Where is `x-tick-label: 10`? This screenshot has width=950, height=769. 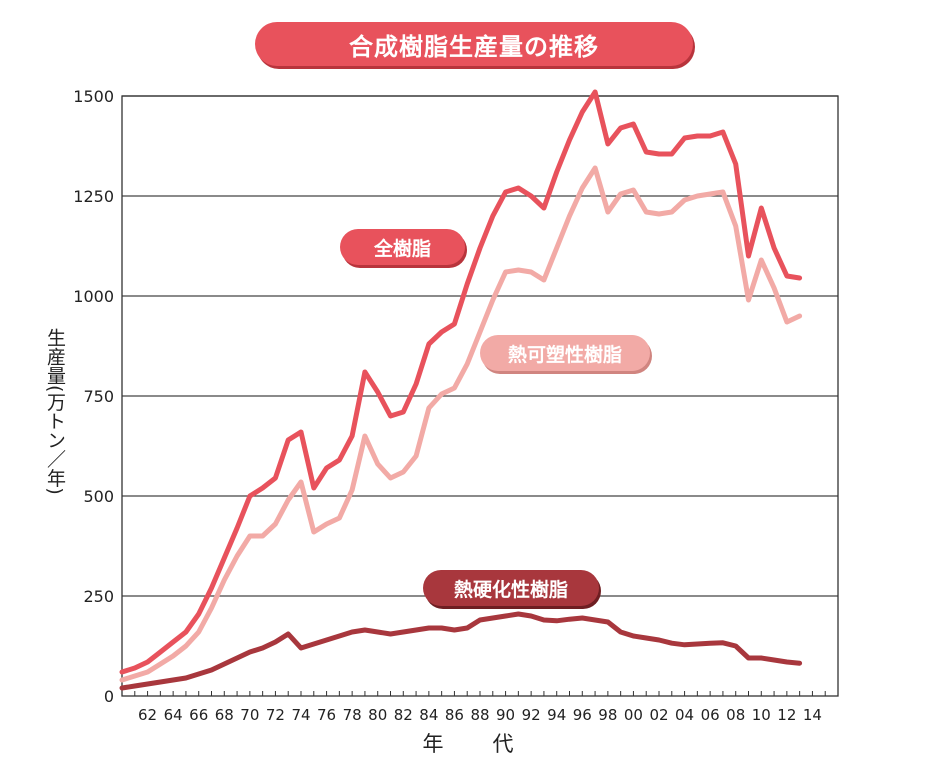 x-tick-label: 10 is located at coordinates (761, 715).